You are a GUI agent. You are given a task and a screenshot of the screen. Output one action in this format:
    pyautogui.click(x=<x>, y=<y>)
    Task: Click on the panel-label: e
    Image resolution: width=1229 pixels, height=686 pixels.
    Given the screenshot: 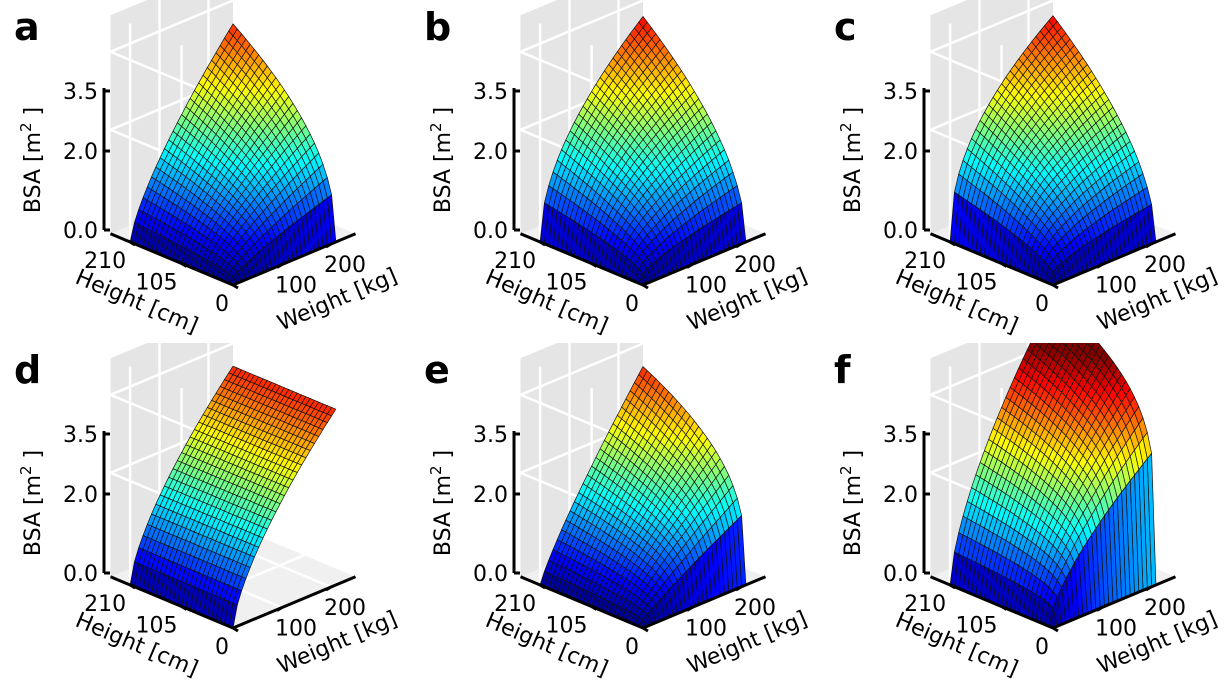 What is the action you would take?
    pyautogui.click(x=437, y=370)
    